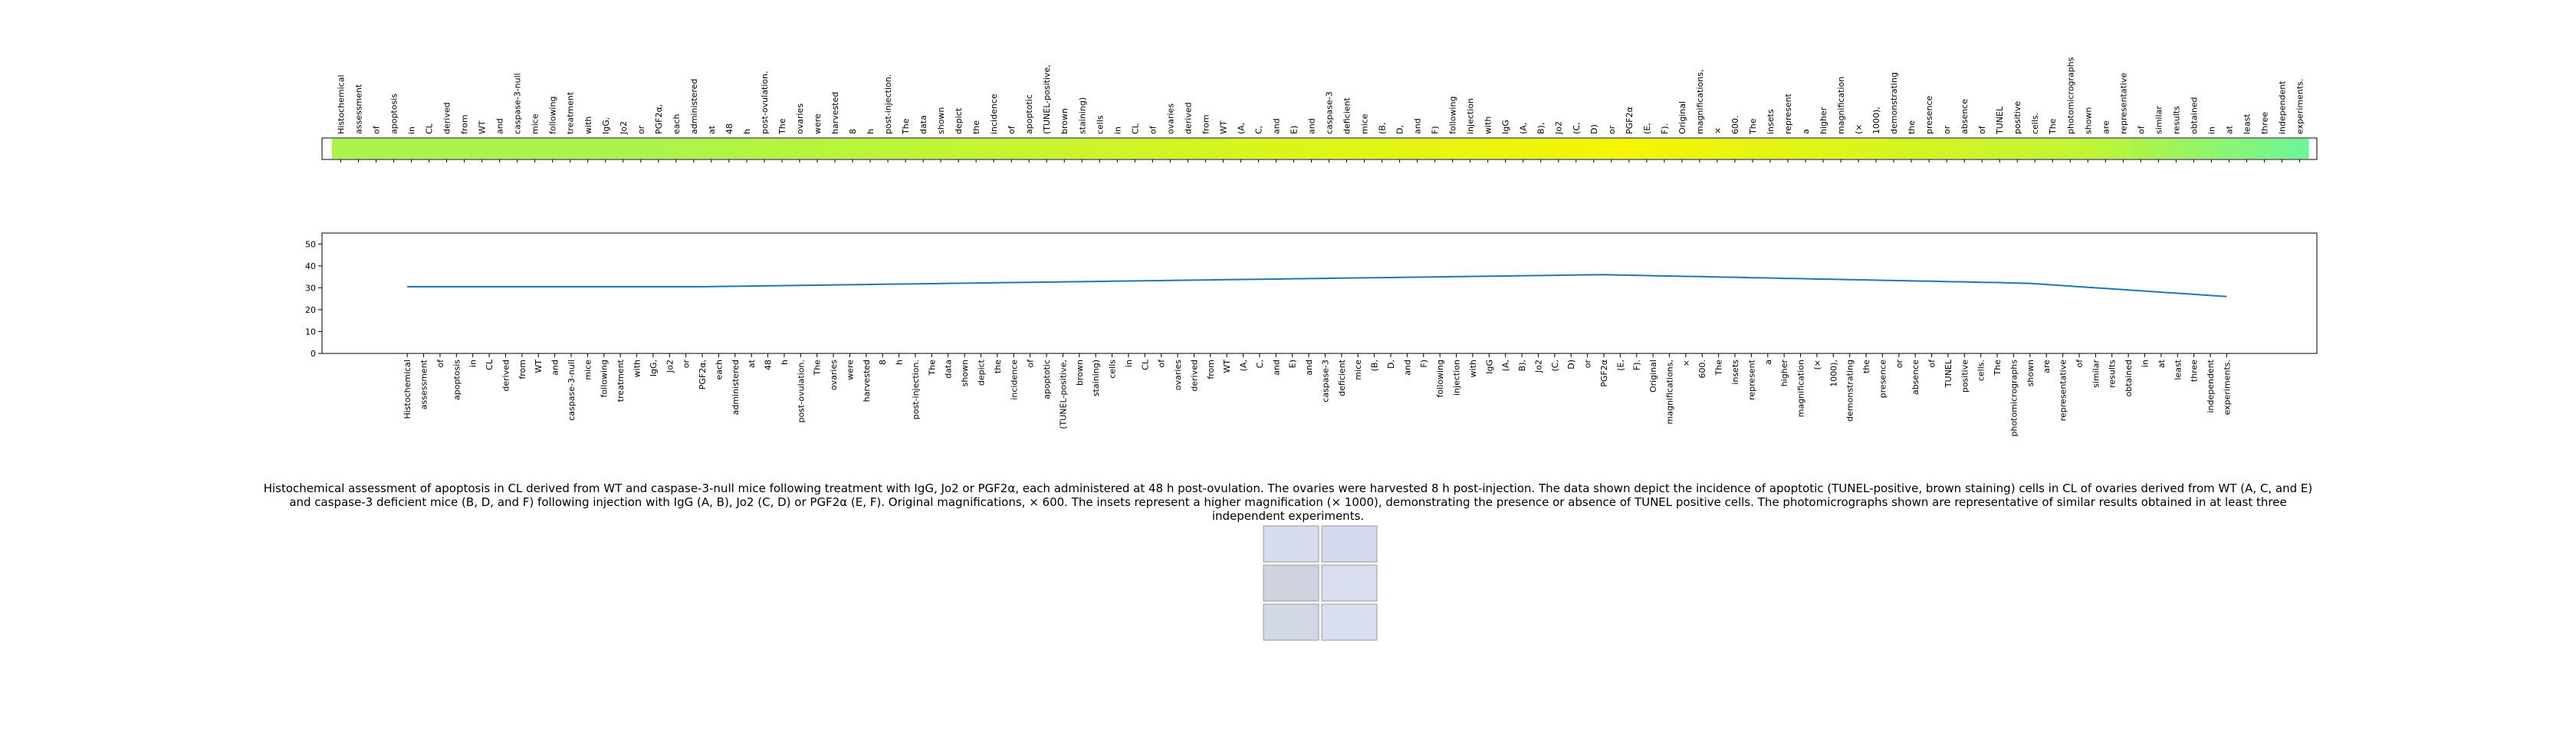 The image size is (2576, 736). Describe the element at coordinates (2014, 398) in the screenshot. I see `x-tick-label: photomicrographs` at that location.